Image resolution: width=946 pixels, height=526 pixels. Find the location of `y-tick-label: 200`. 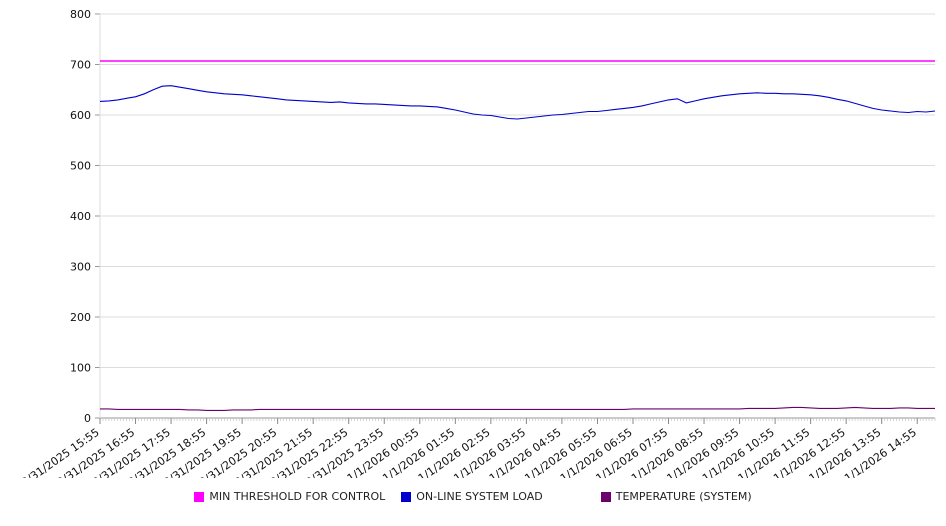

y-tick-label: 200 is located at coordinates (80, 317).